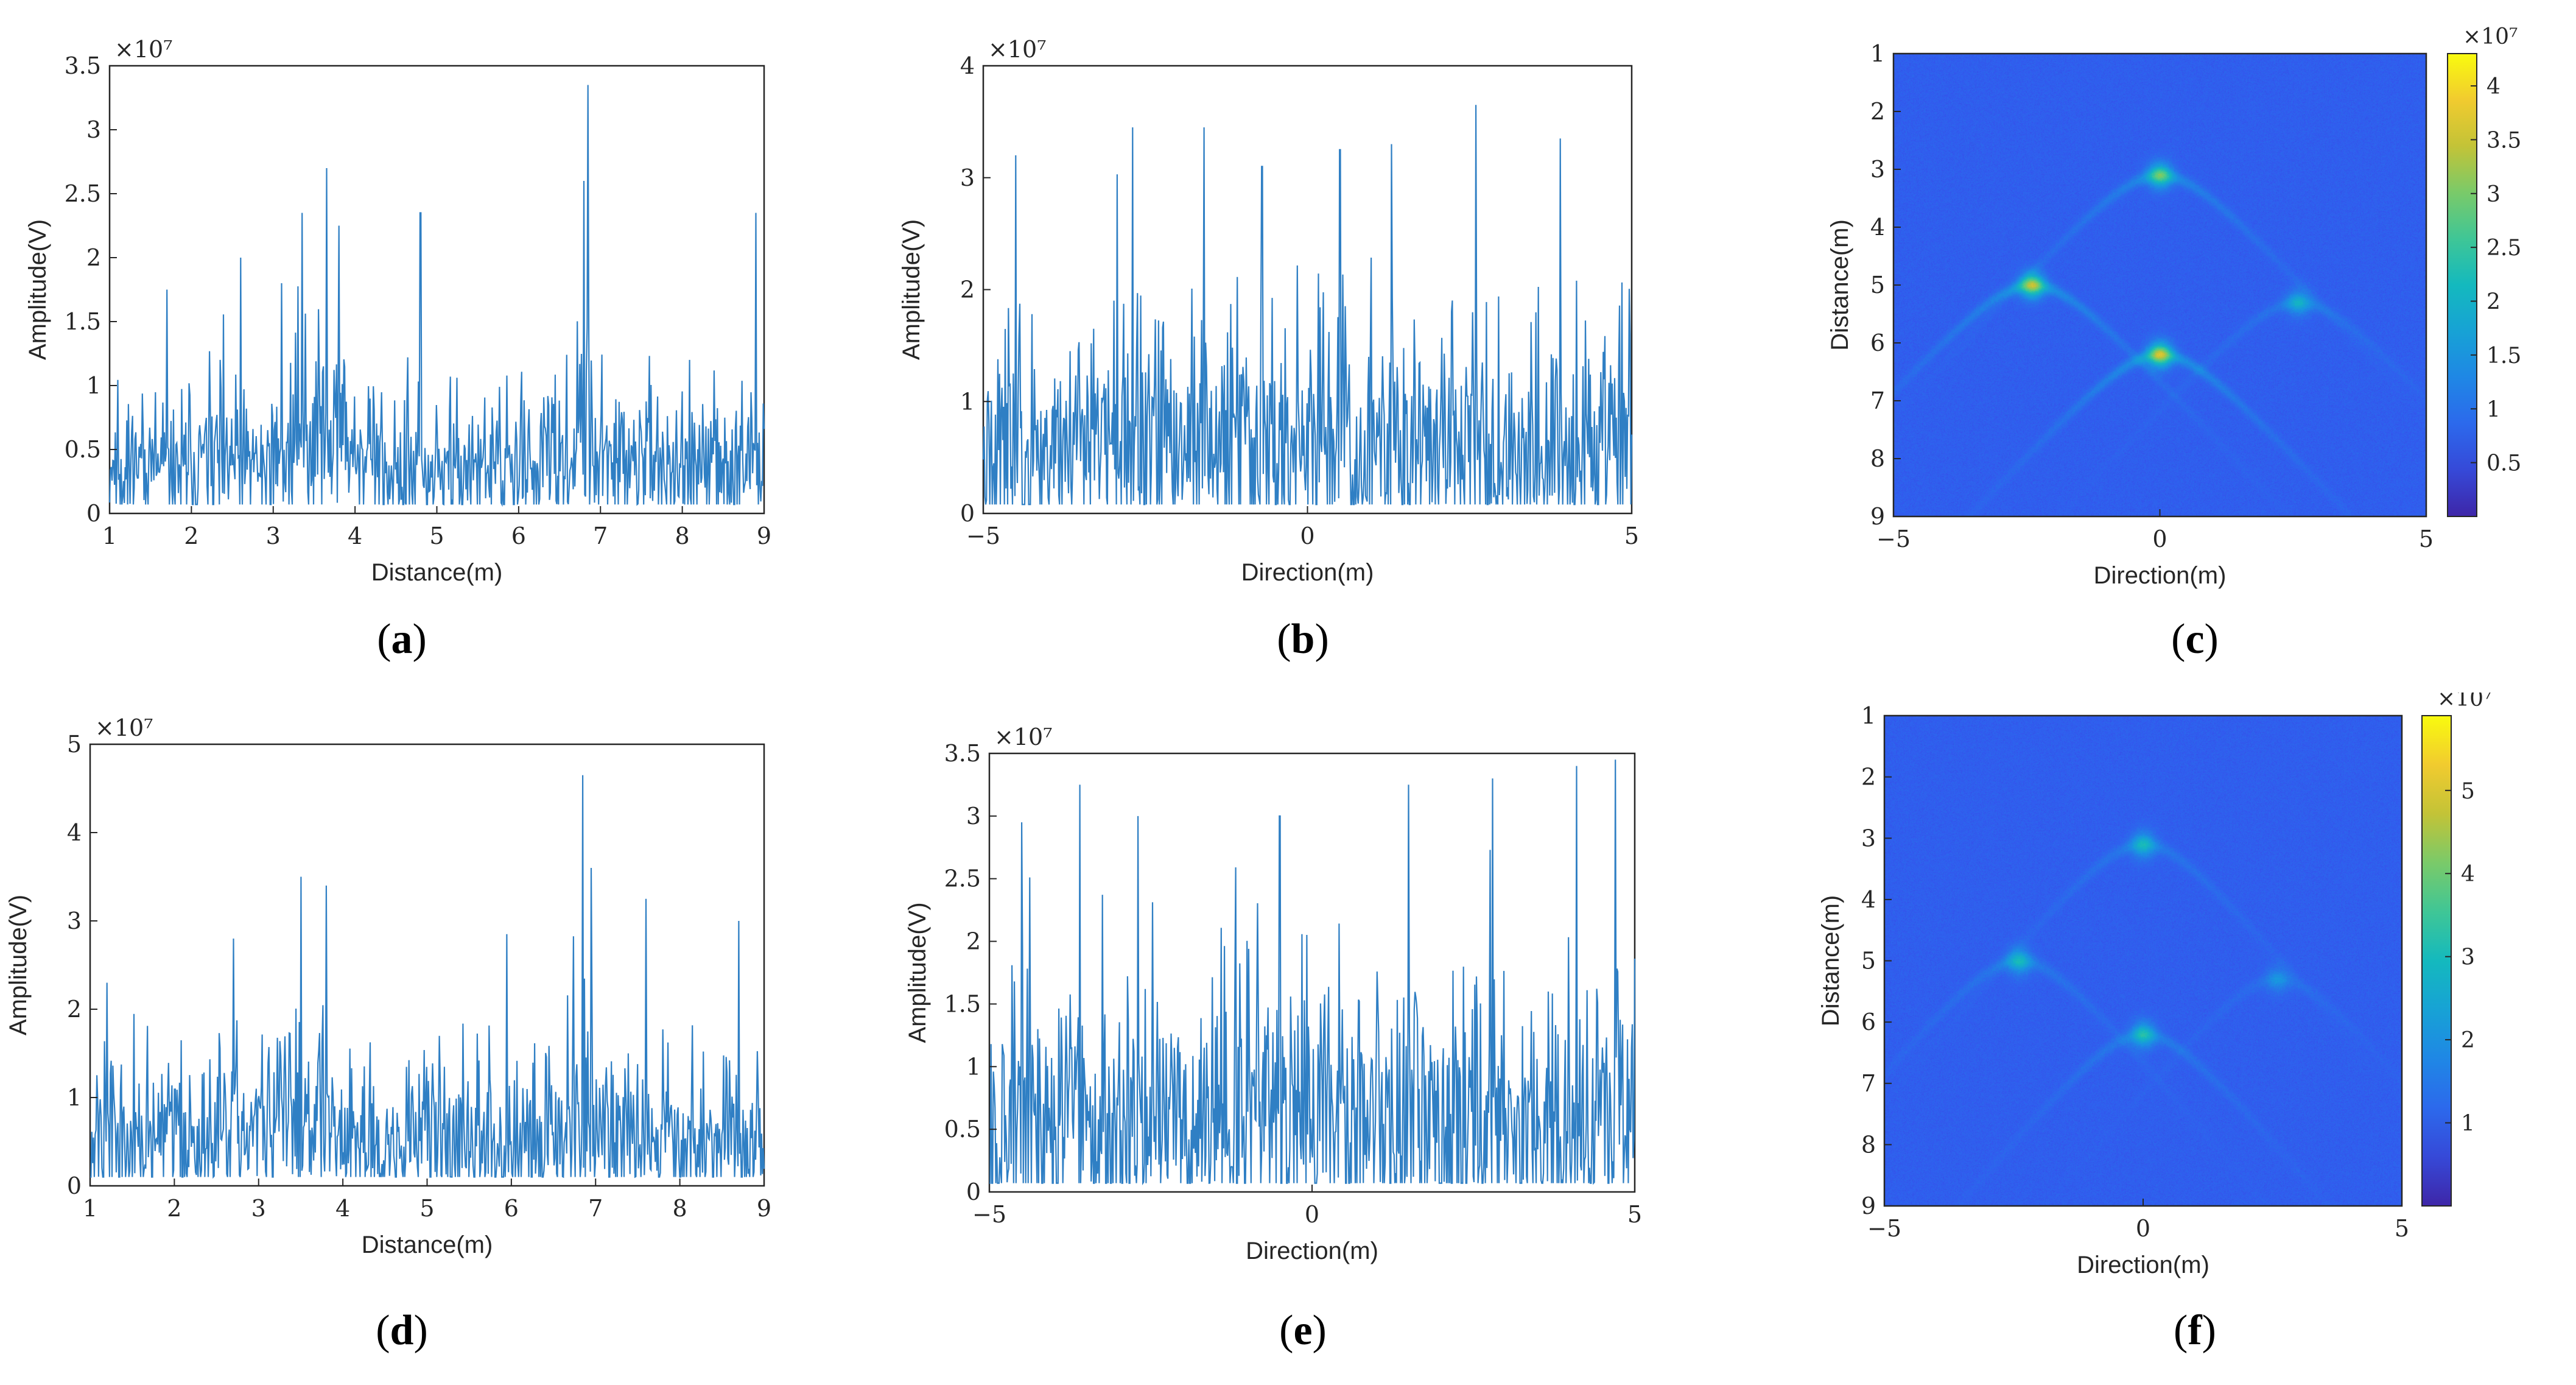 The height and width of the screenshot is (1385, 2576). I want to click on caption-f: (f), so click(2195, 1330).